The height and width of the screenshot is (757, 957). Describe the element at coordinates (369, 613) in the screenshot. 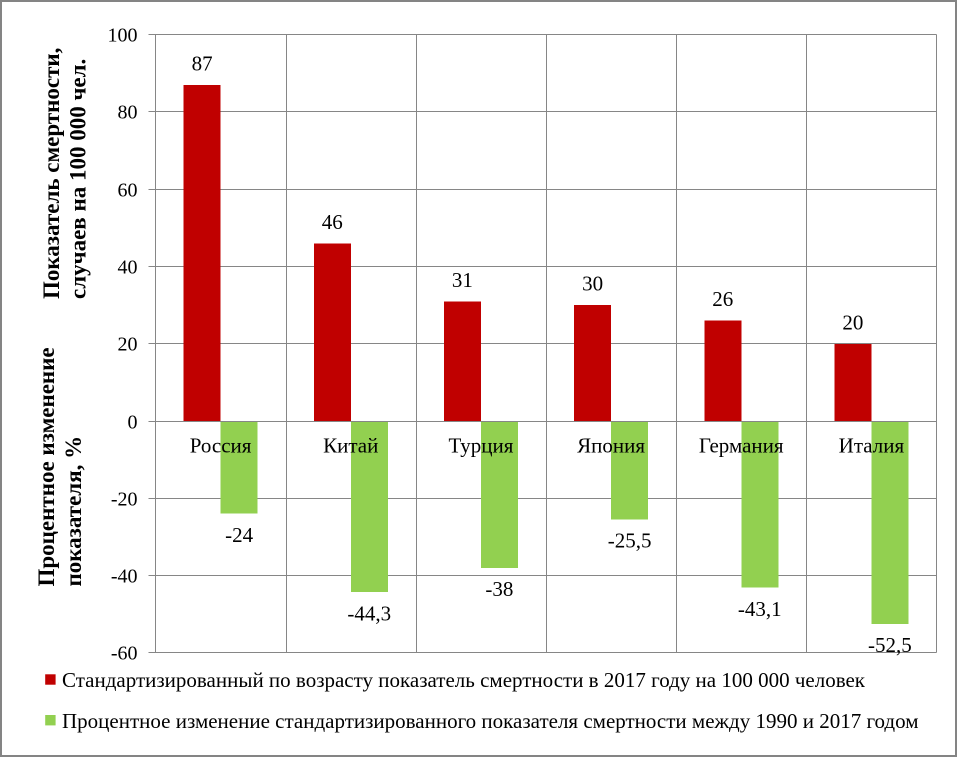

I see `svg-text: -44,3` at that location.